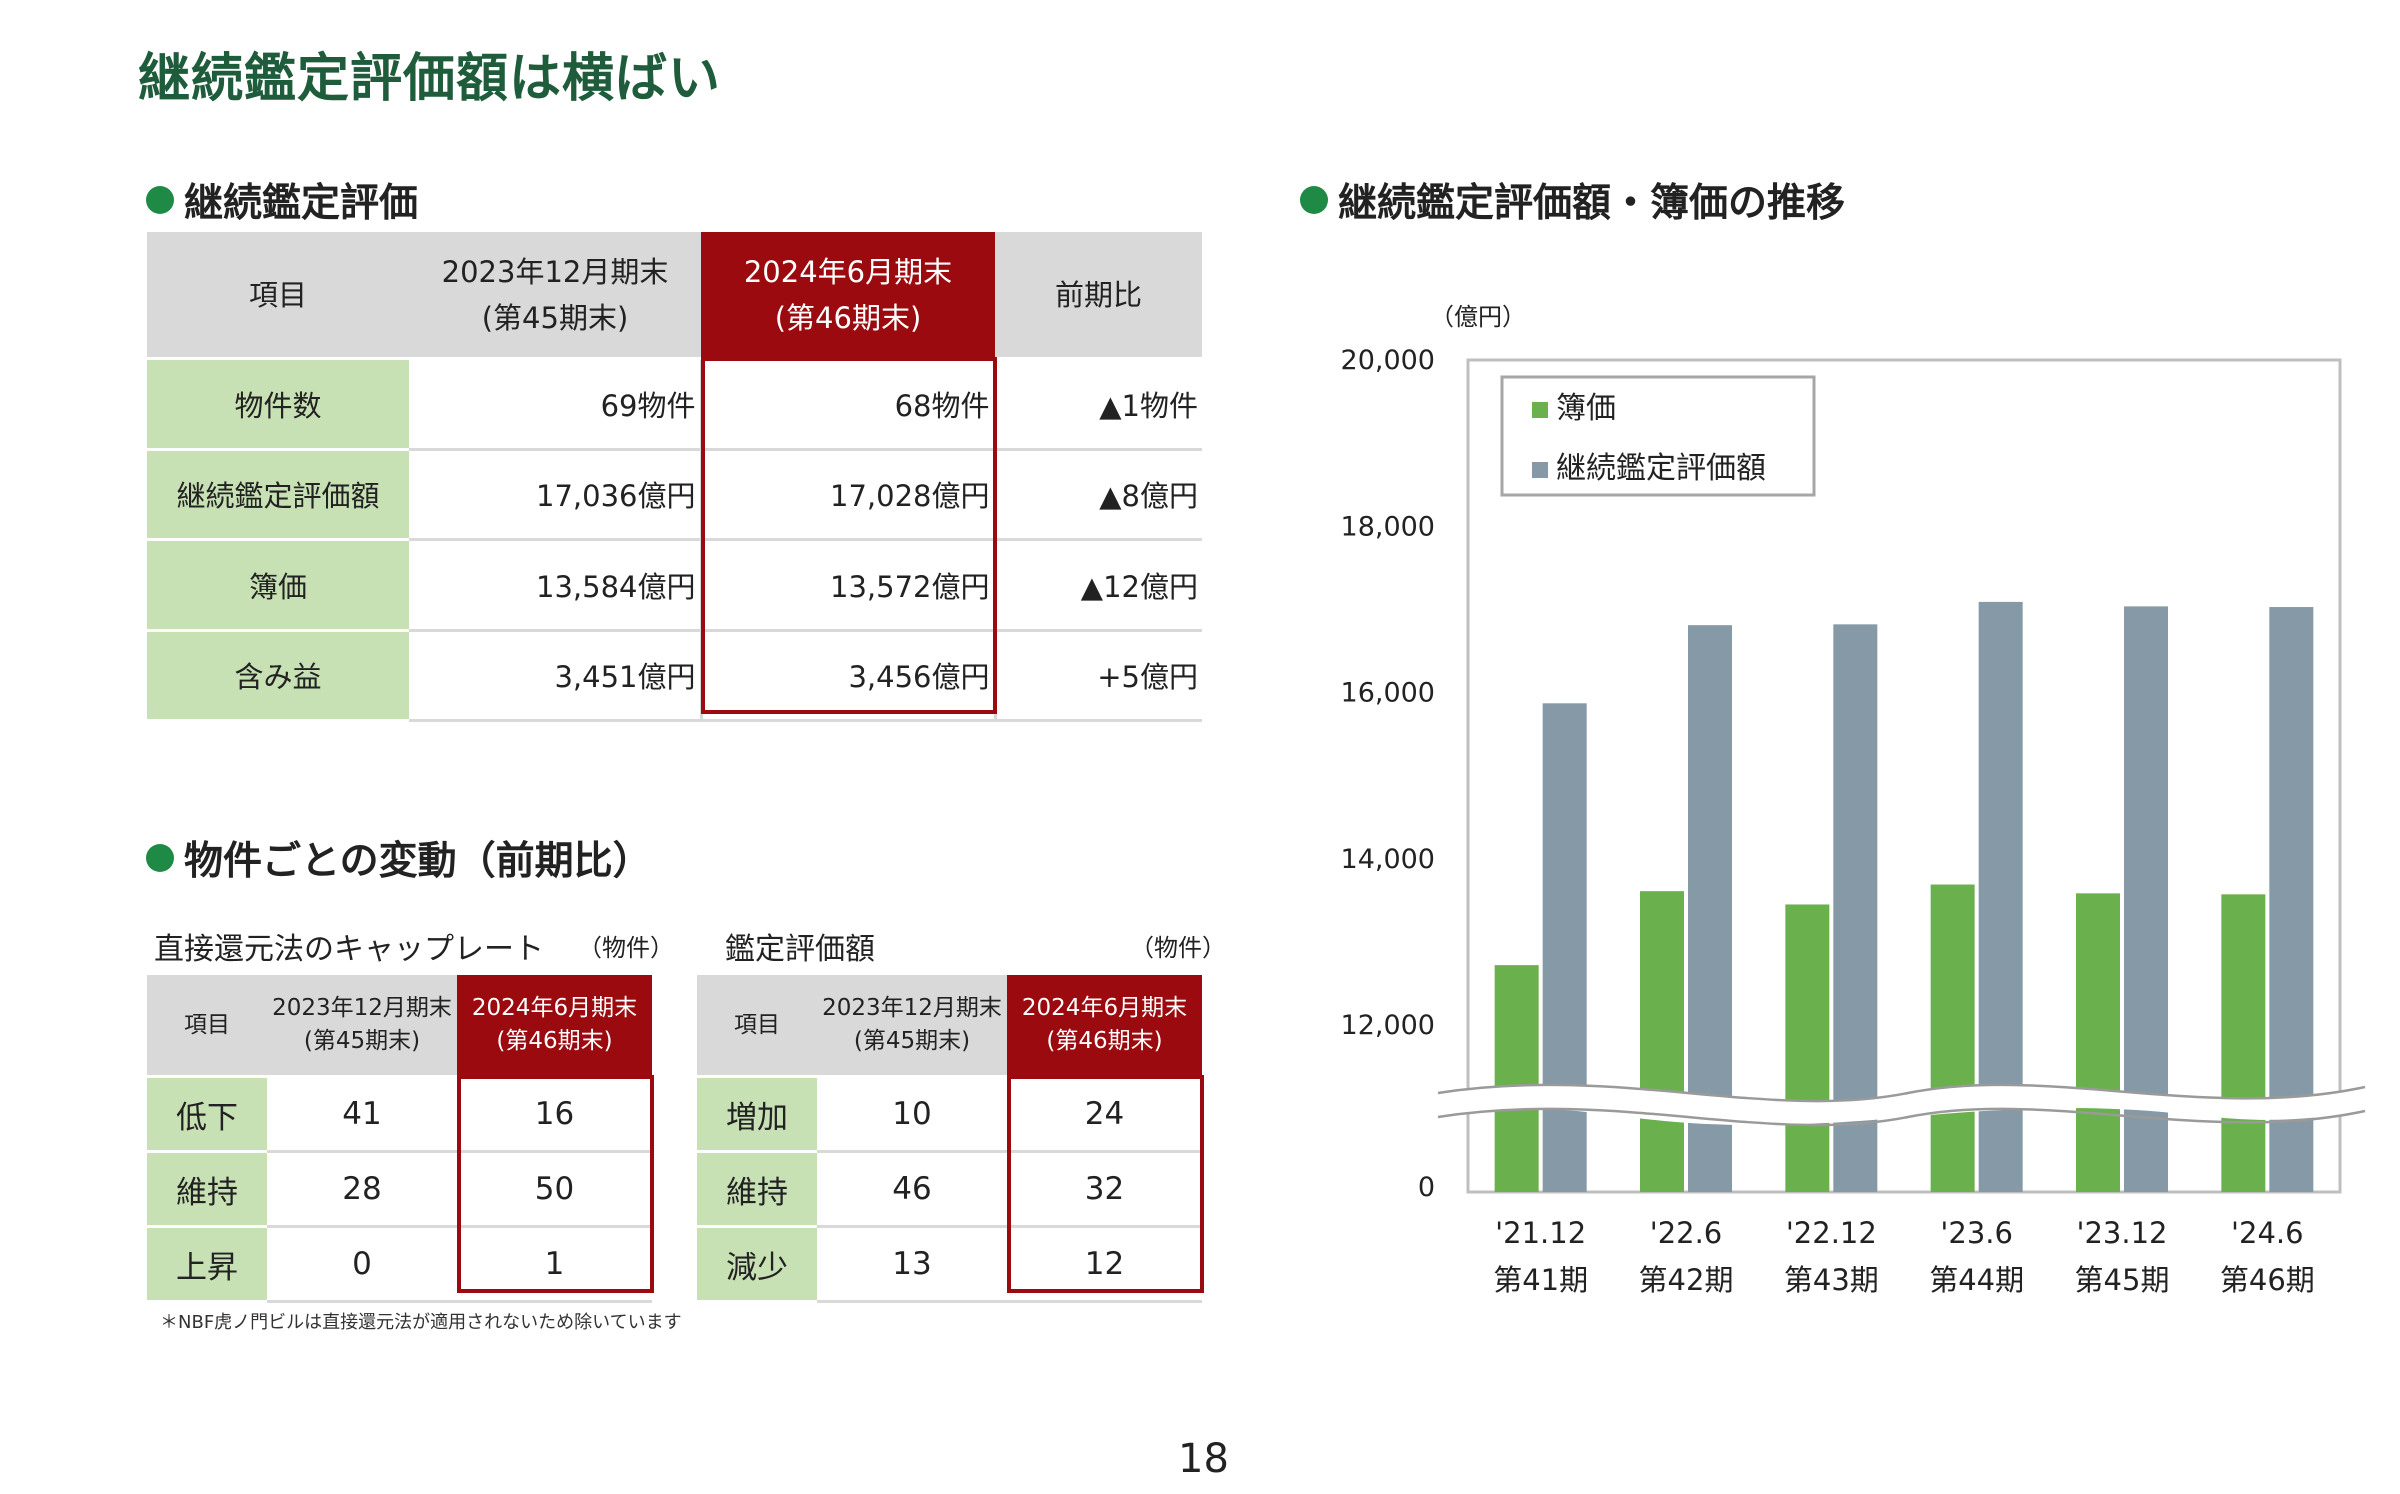 Image resolution: width=2400 pixels, height=1494 pixels. Describe the element at coordinates (207, 1114) in the screenshot. I see `row-label: 低下` at that location.